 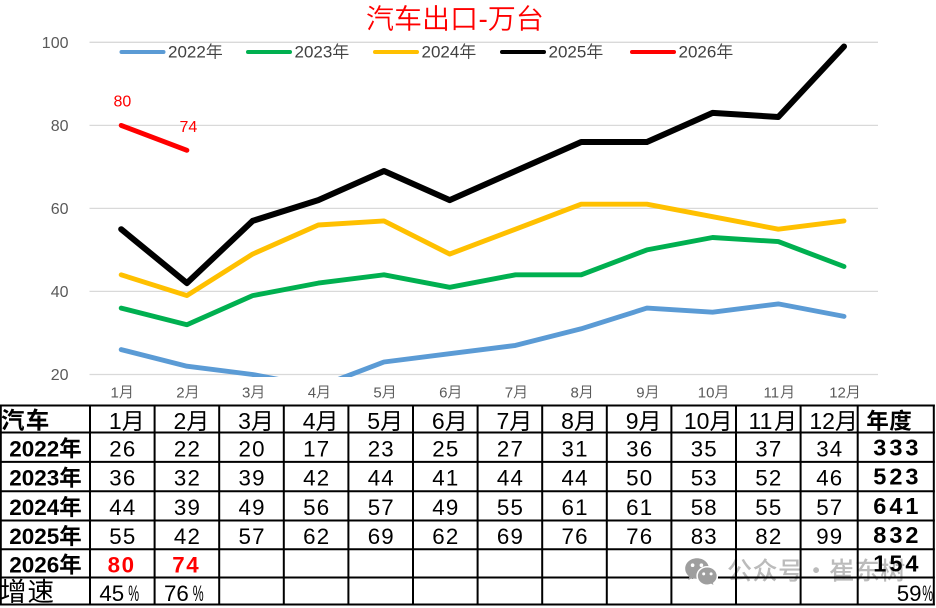 What do you see at coordinates (768, 536) in the screenshot?
I see `svg-text: 82` at bounding box center [768, 536].